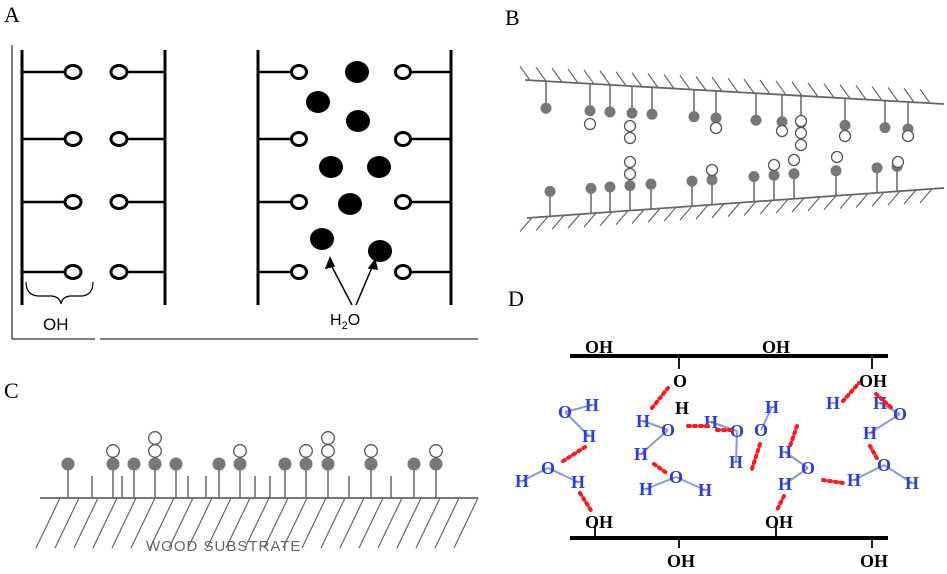 This screenshot has width=947, height=574. I want to click on panel-d-label: D, so click(516, 298).